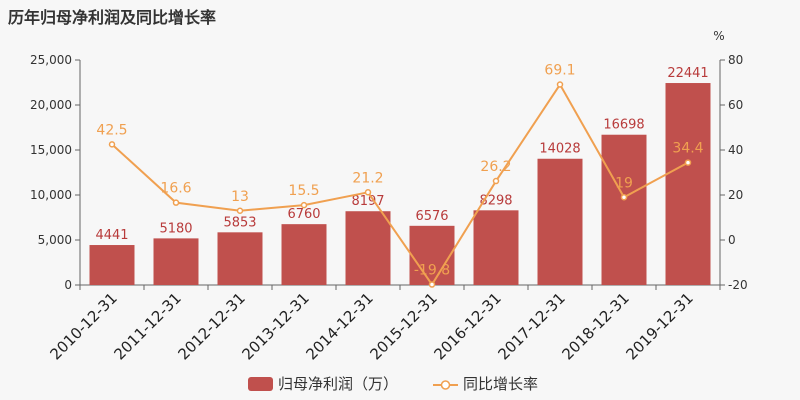  Describe the element at coordinates (659, 326) in the screenshot. I see `x-tick-label: 2019-12-31` at that location.